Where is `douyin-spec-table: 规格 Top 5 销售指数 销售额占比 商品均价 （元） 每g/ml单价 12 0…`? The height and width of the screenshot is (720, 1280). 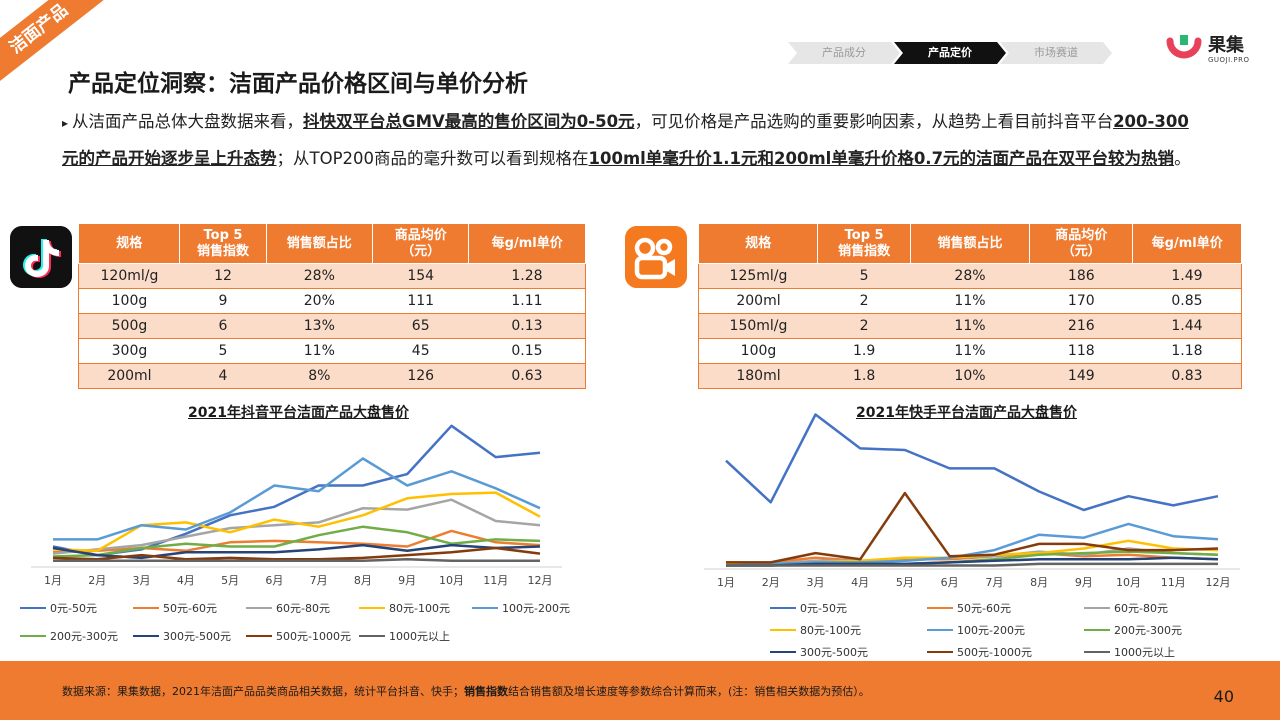
douyin-spec-table: 规格 Top 5 销售指数 销售额占比 商品均价 （元） 每g/ml单价 12 0… is located at coordinates (331, 306).